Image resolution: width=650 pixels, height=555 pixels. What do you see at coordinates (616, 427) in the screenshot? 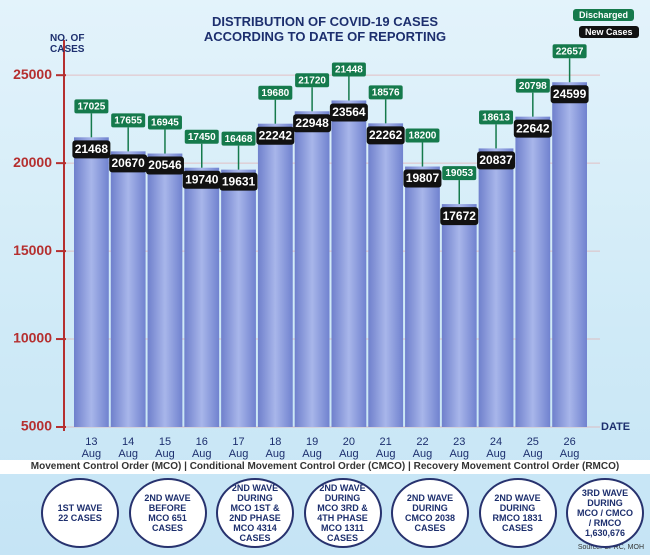
I see `x-axis-label: DATE` at bounding box center [616, 427].